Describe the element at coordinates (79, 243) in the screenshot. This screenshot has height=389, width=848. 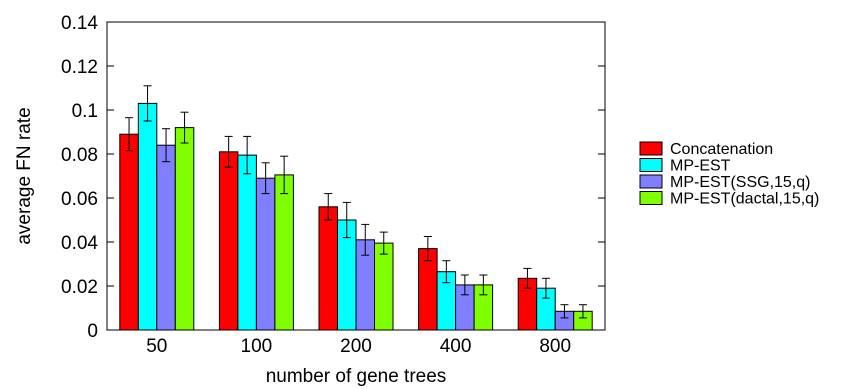
I see `y-tick-label: 0.04` at that location.